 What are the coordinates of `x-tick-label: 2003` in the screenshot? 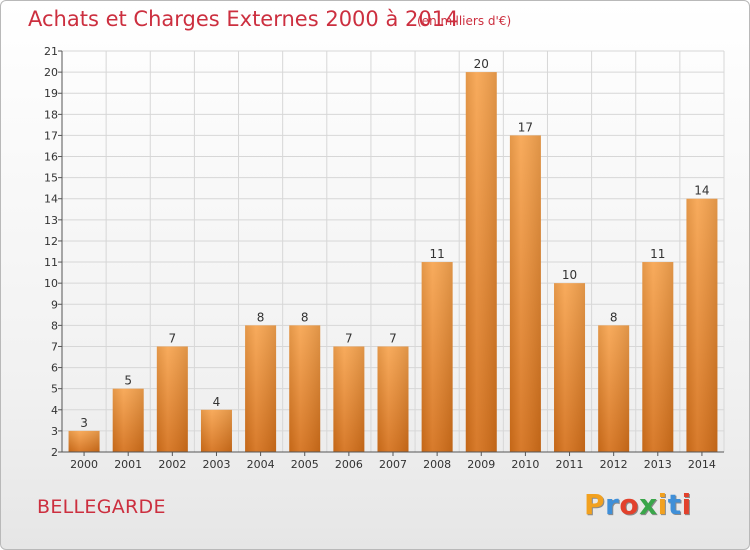 It's located at (216, 464).